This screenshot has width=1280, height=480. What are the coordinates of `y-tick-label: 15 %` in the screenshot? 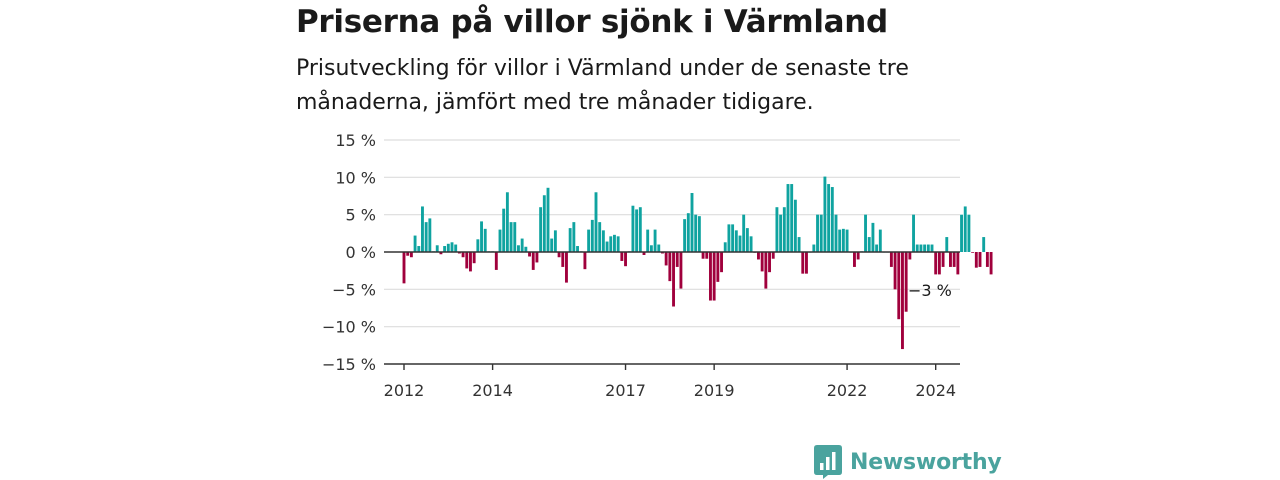 It's located at (355, 140).